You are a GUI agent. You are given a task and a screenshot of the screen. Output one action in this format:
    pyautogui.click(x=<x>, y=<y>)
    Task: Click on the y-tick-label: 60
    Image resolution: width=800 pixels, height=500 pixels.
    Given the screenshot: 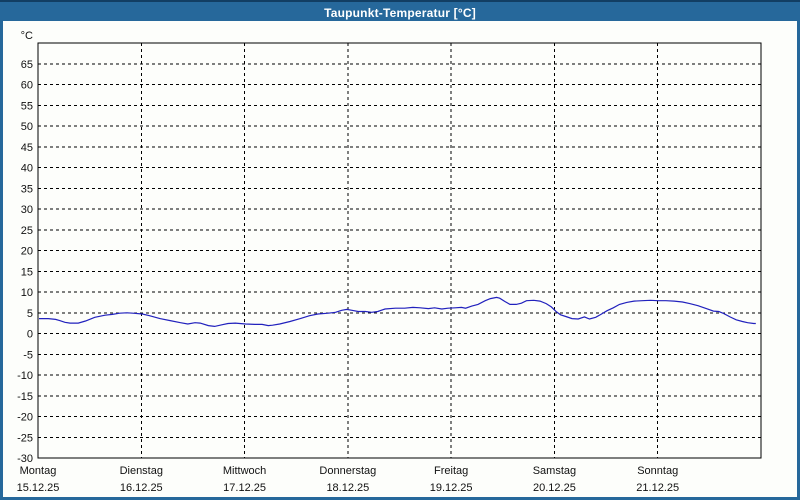 What is the action you would take?
    pyautogui.click(x=27, y=86)
    